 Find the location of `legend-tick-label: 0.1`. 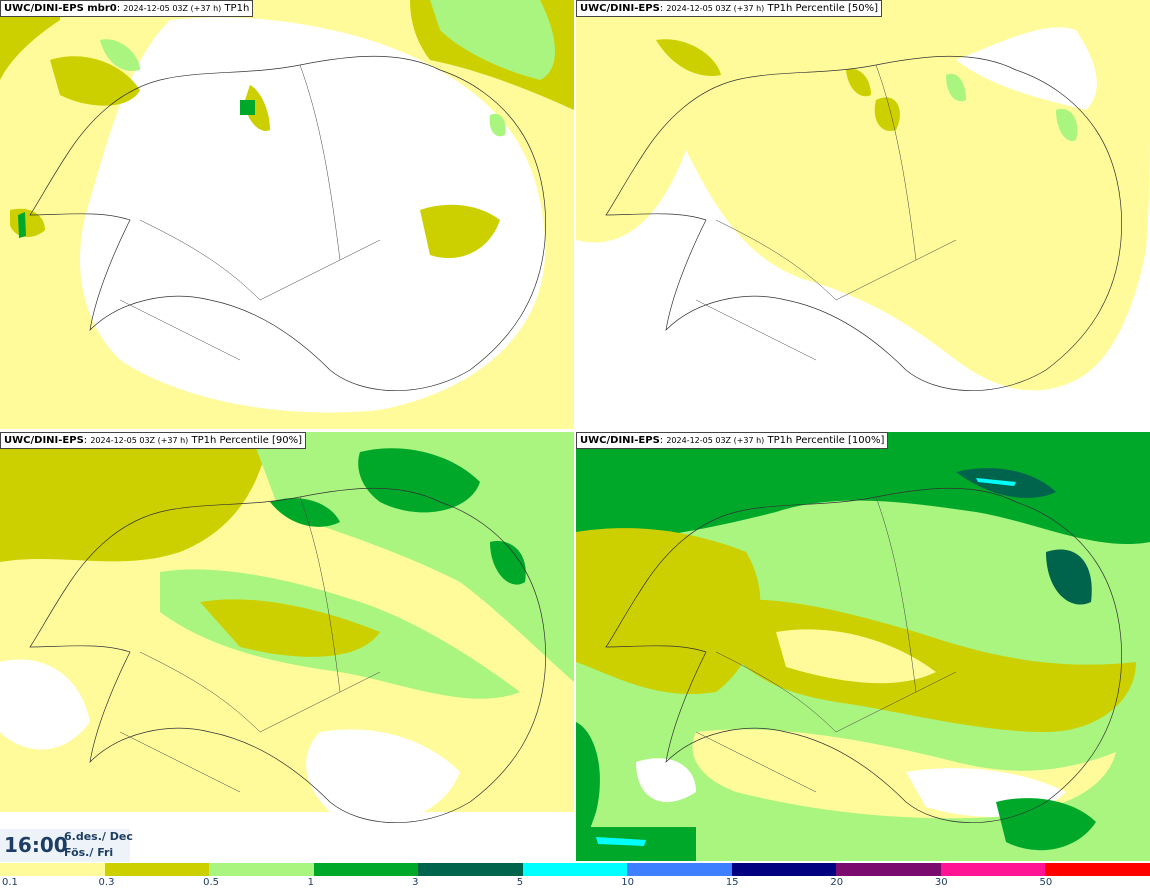

legend-tick-label: 0.1 is located at coordinates (10, 882).